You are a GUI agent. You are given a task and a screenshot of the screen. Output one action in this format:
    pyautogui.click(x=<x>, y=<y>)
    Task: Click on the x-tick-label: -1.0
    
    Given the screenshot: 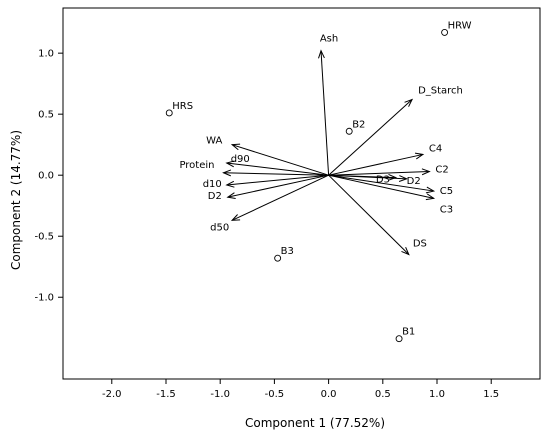 What is the action you would take?
    pyautogui.click(x=220, y=394)
    